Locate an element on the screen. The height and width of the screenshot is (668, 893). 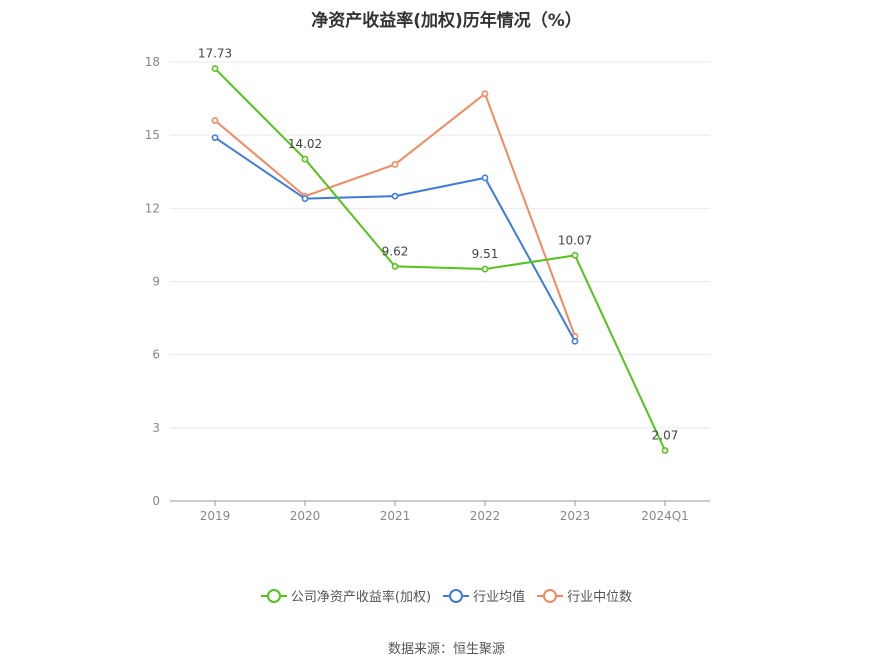
data-label: 2.07 is located at coordinates (665, 436).